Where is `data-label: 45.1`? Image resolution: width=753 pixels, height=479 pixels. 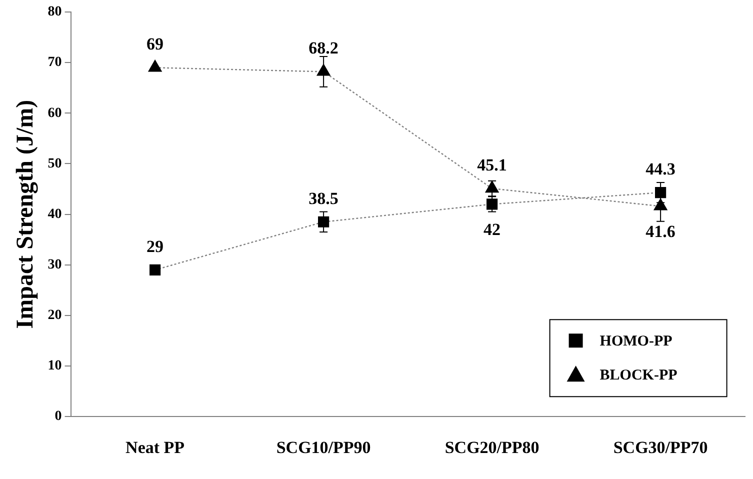 data-label: 45.1 is located at coordinates (492, 164).